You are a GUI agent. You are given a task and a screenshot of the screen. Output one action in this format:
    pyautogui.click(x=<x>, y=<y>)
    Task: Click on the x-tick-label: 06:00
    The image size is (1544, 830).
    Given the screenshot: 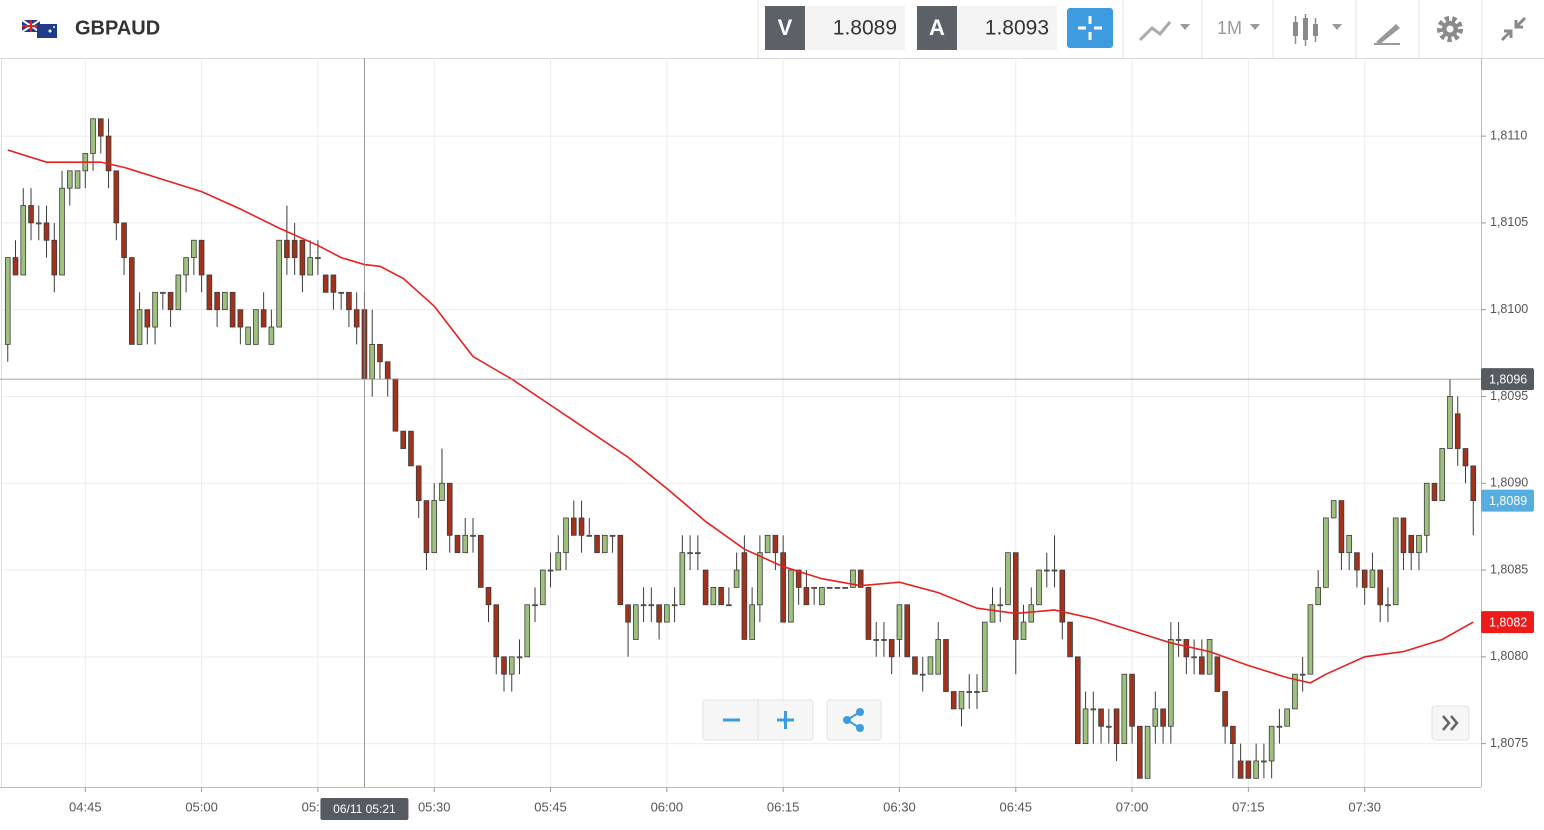 What is the action you would take?
    pyautogui.click(x=667, y=806)
    